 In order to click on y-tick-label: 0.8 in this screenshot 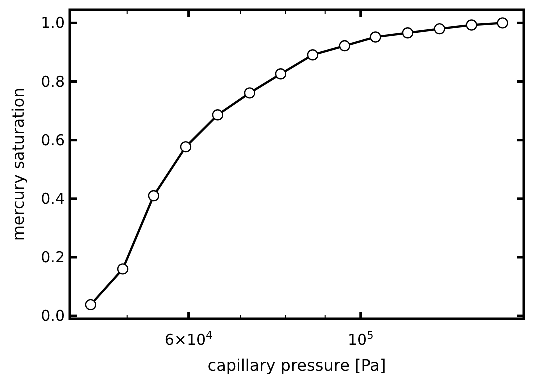, I will do `click(53, 81)`.